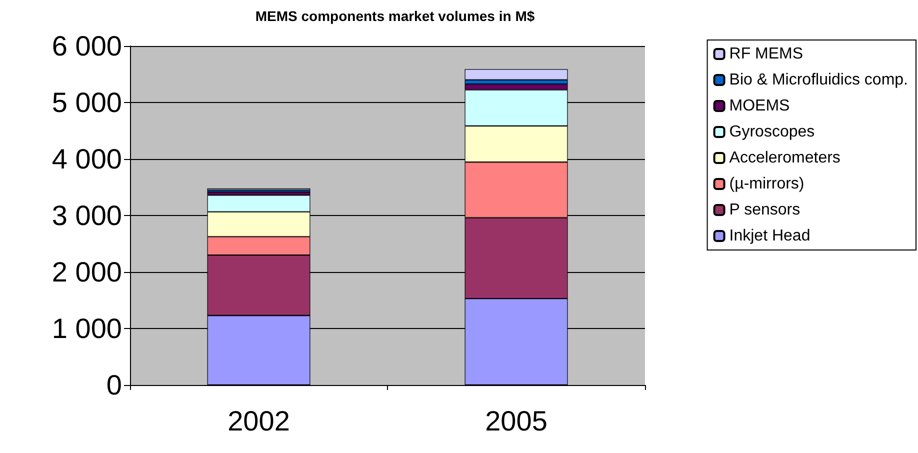 This screenshot has height=453, width=918. What do you see at coordinates (87, 102) in the screenshot?
I see `y-tick-label: 5 000` at bounding box center [87, 102].